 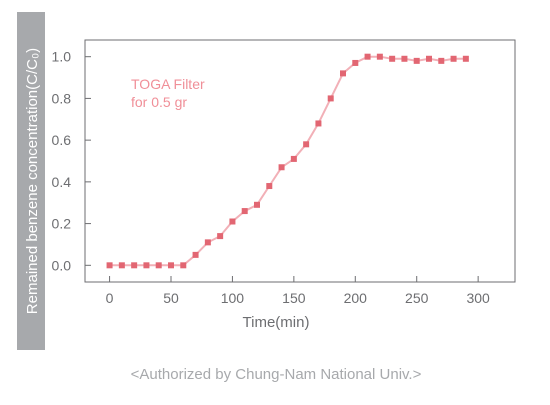 I want to click on y-tick-label: 1.0, so click(x=62, y=57).